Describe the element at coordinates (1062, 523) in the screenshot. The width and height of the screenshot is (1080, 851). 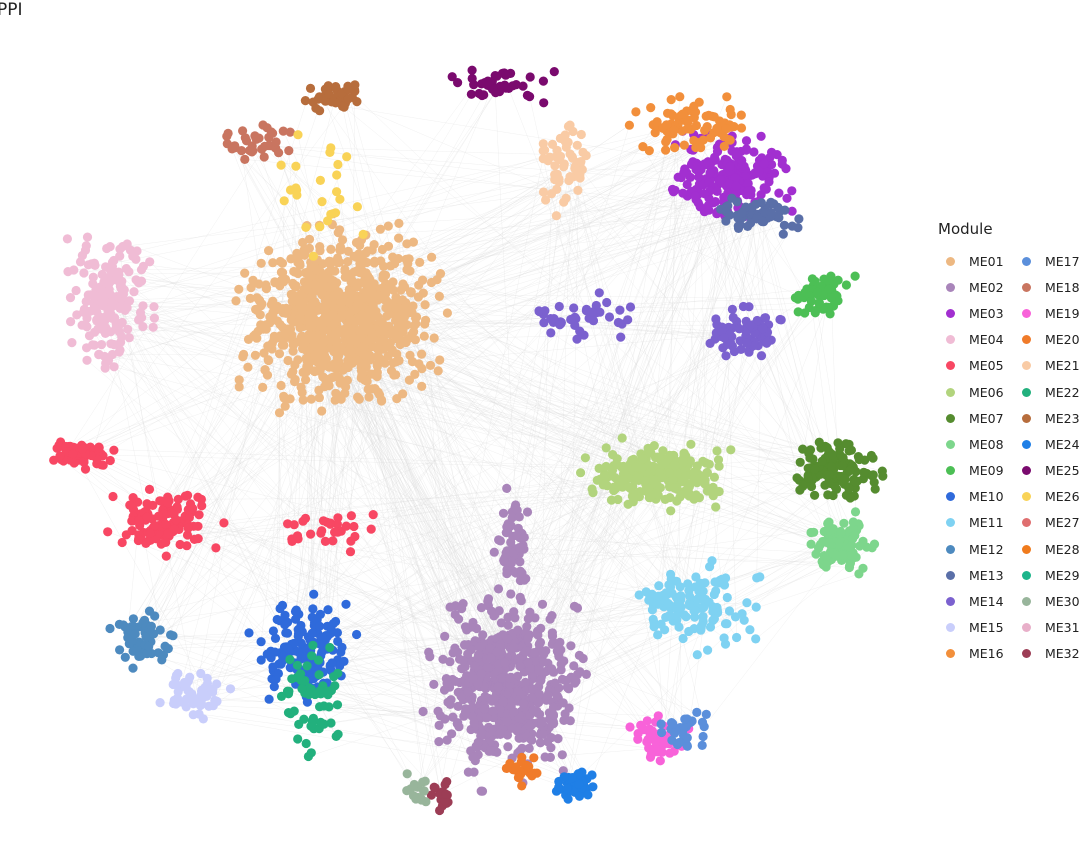
I see `legend-label: ME27` at that location.